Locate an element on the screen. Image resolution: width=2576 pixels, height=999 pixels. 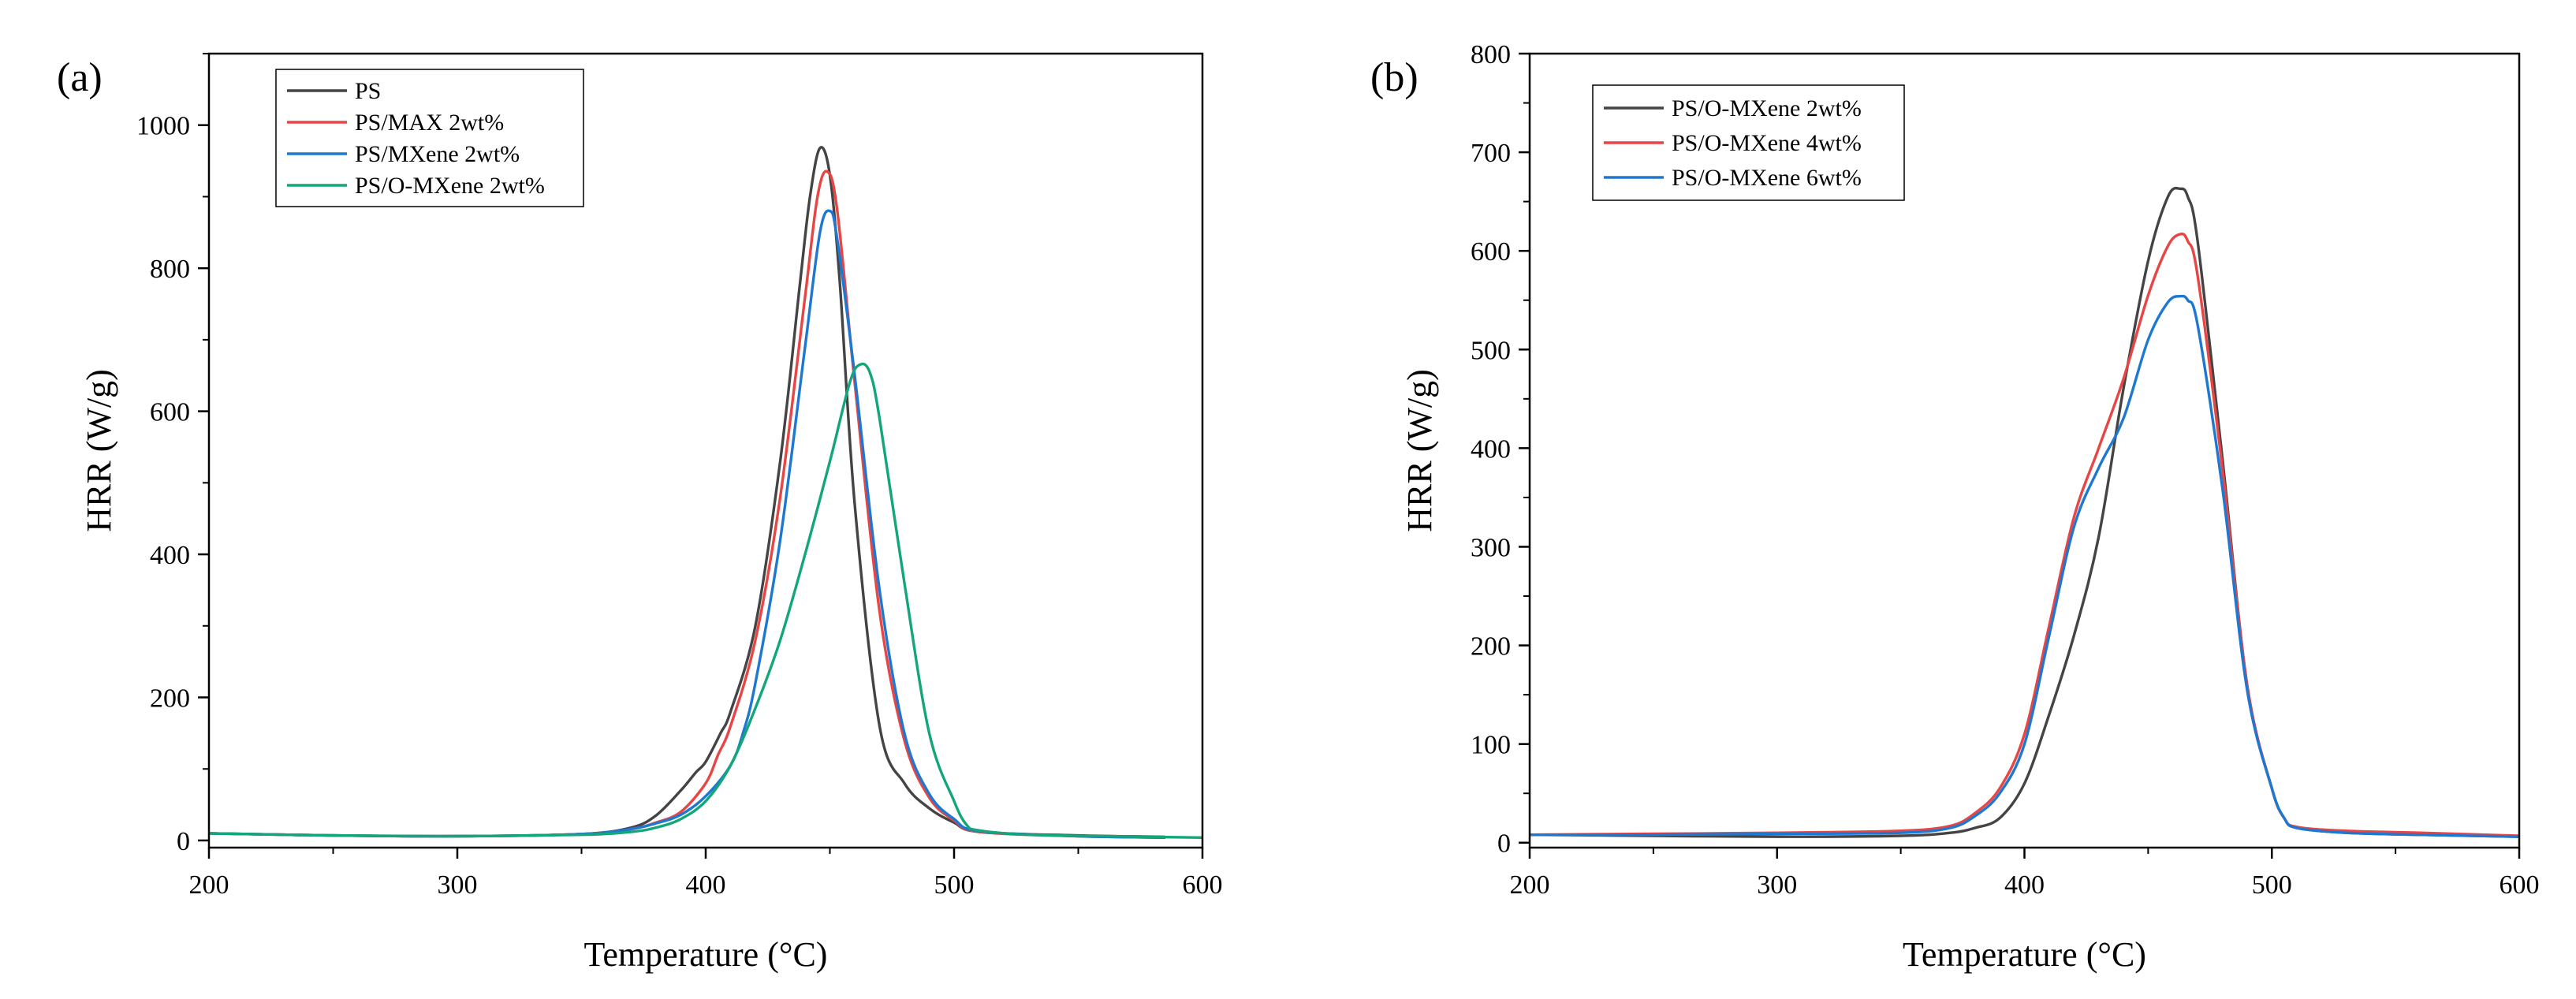
y-tick-label: 1000 is located at coordinates (163, 126).